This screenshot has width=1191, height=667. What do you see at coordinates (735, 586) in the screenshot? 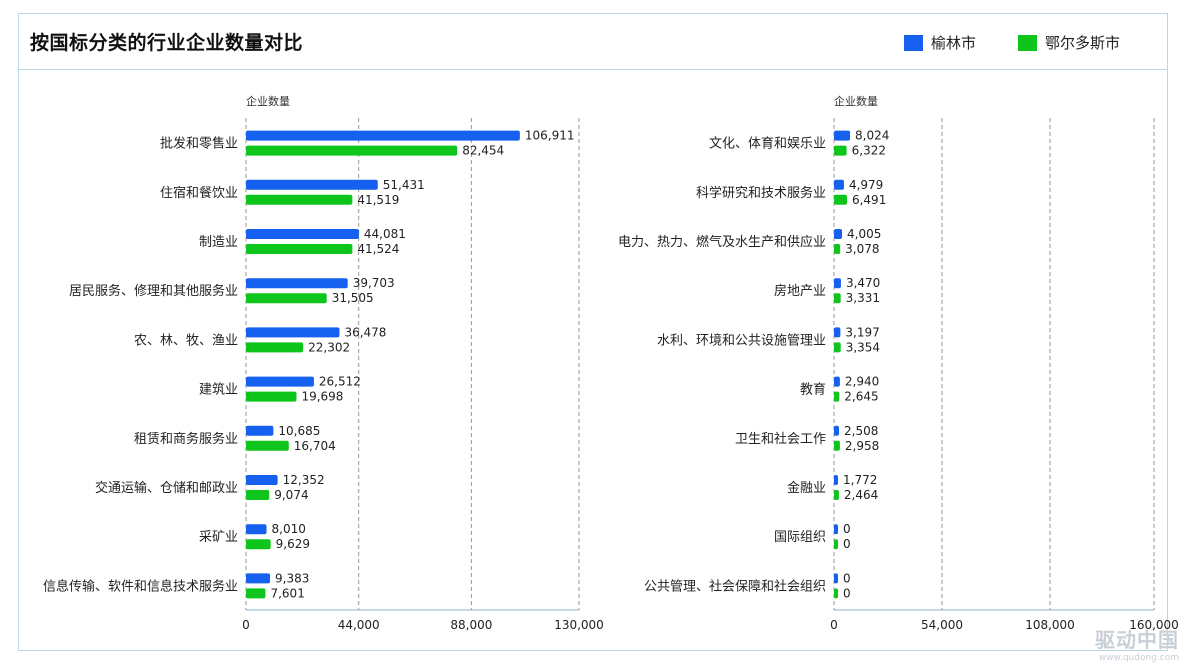
I see `panel2-category-label: 公共管理、社会保障和社会组织` at bounding box center [735, 586].